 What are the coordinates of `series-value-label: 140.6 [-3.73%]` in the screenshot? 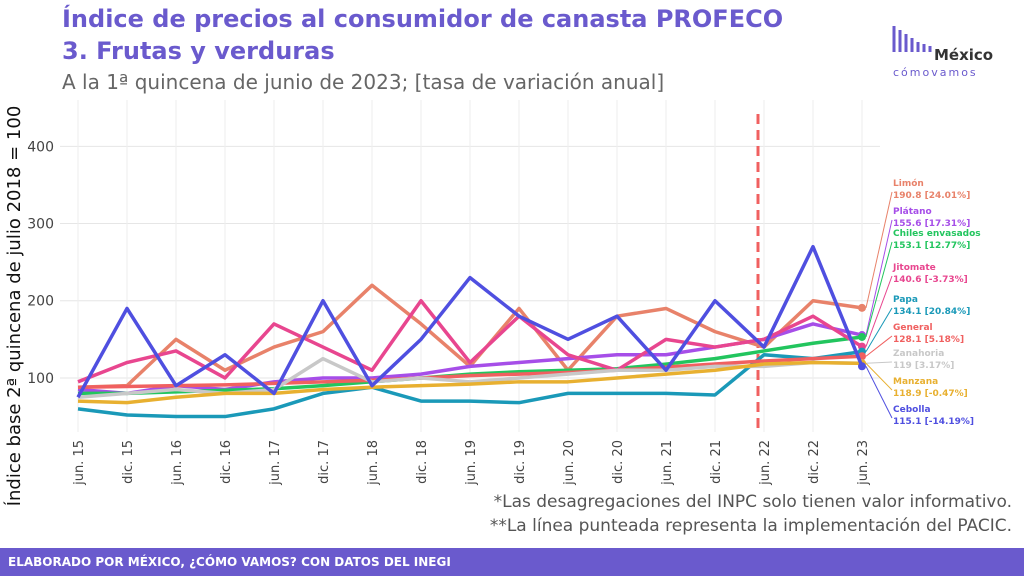 It's located at (930, 280).